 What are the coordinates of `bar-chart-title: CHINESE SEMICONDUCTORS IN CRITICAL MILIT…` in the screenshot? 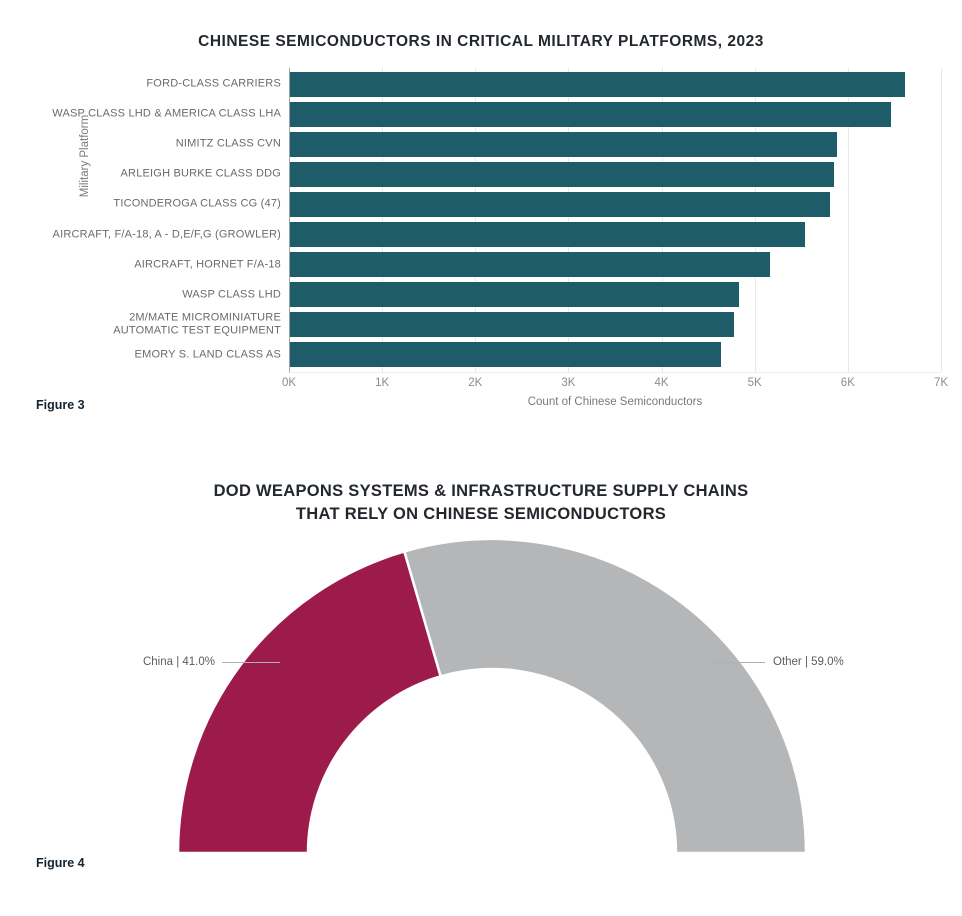 It's located at (481, 41).